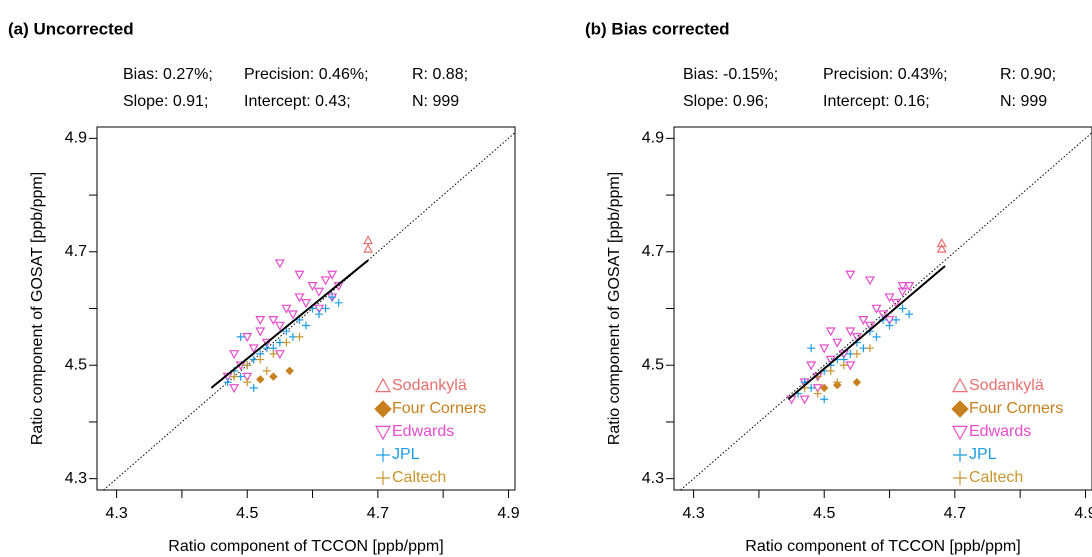  I want to click on stat-text: Precision: 0.46%;, so click(306, 74).